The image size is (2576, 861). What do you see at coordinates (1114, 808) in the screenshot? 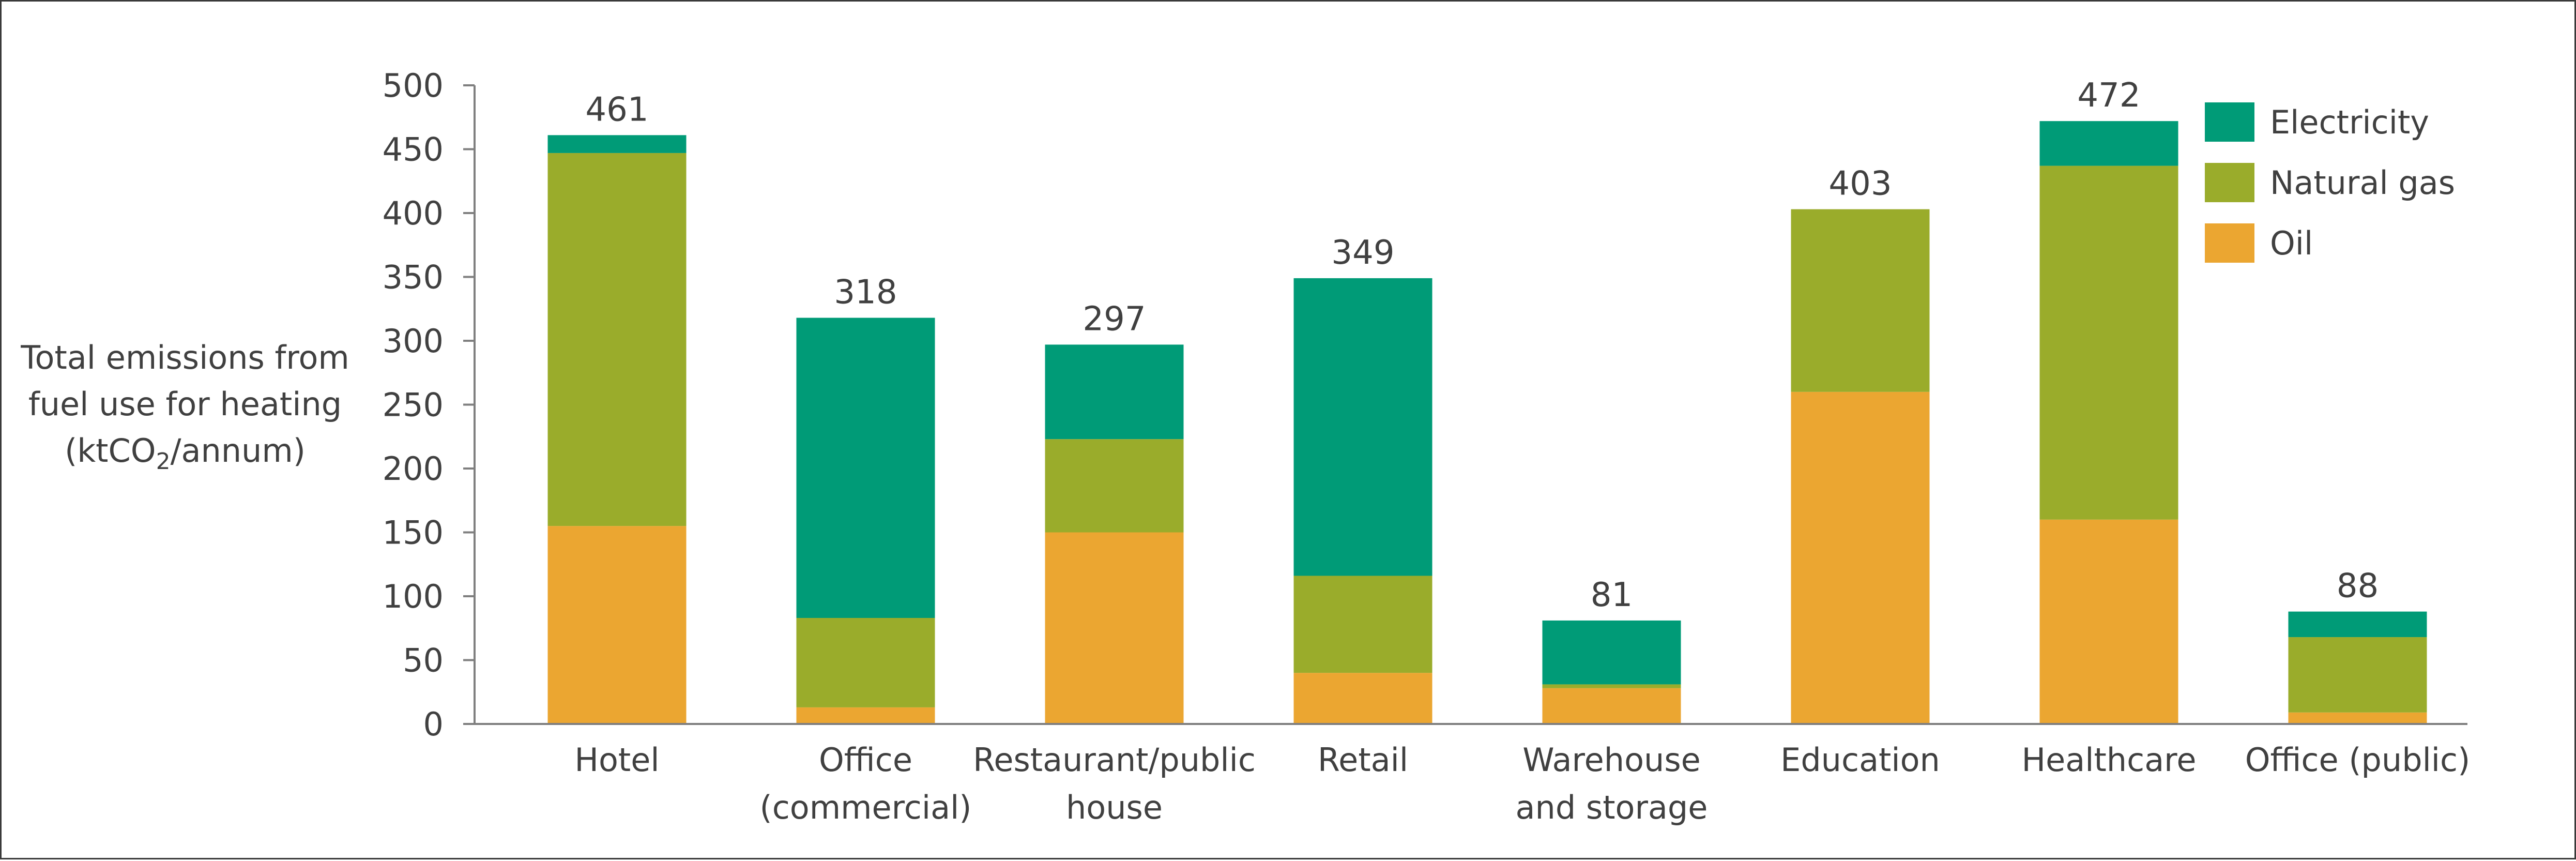
I see `x-tick-label-restaurant-public-house: house` at bounding box center [1114, 808].